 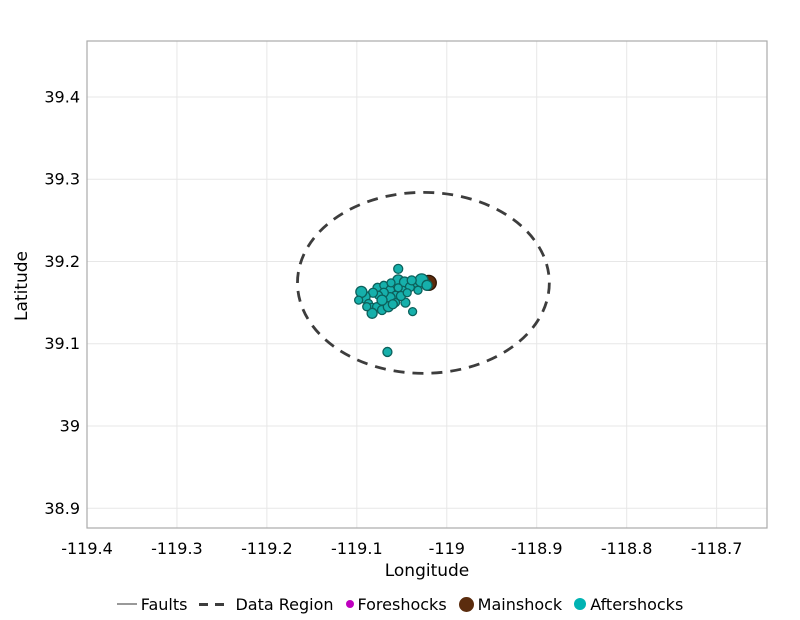 I want to click on x-axis-title: Longitude, so click(x=427, y=571).